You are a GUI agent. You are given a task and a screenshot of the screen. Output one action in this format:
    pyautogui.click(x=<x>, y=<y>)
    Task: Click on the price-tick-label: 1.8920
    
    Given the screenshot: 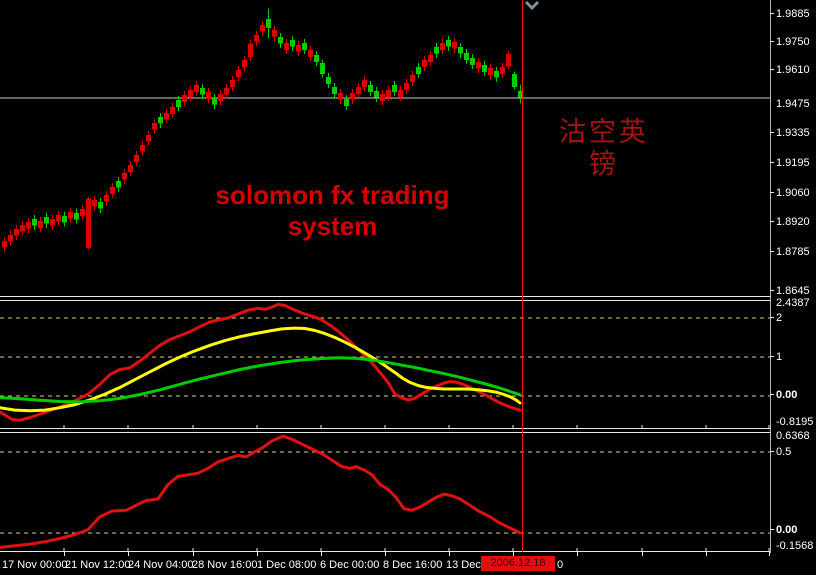 What is the action you would take?
    pyautogui.click(x=793, y=222)
    